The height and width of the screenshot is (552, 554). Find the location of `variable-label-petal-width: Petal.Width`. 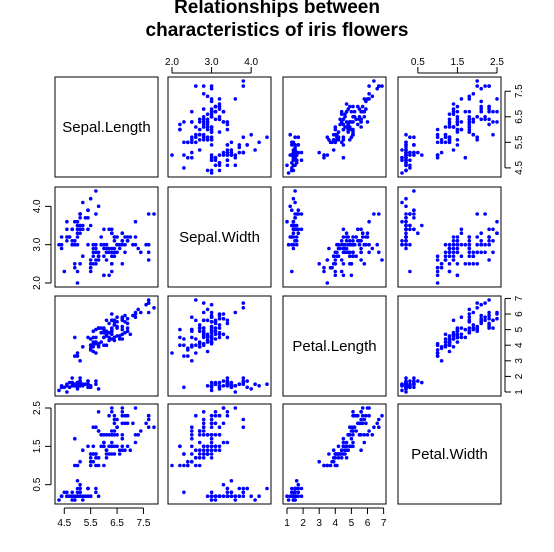

variable-label-petal-width: Petal.Width is located at coordinates (449, 454).